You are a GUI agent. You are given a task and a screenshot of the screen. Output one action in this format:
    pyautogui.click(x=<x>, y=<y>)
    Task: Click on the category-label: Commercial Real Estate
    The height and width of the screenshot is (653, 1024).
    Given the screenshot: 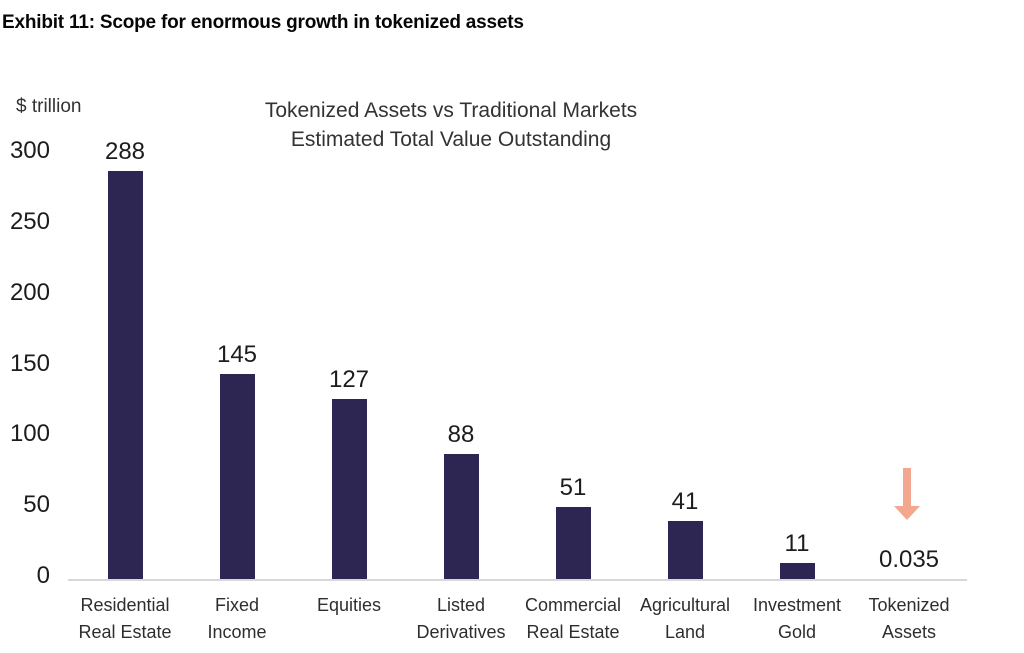 What is the action you would take?
    pyautogui.click(x=573, y=619)
    